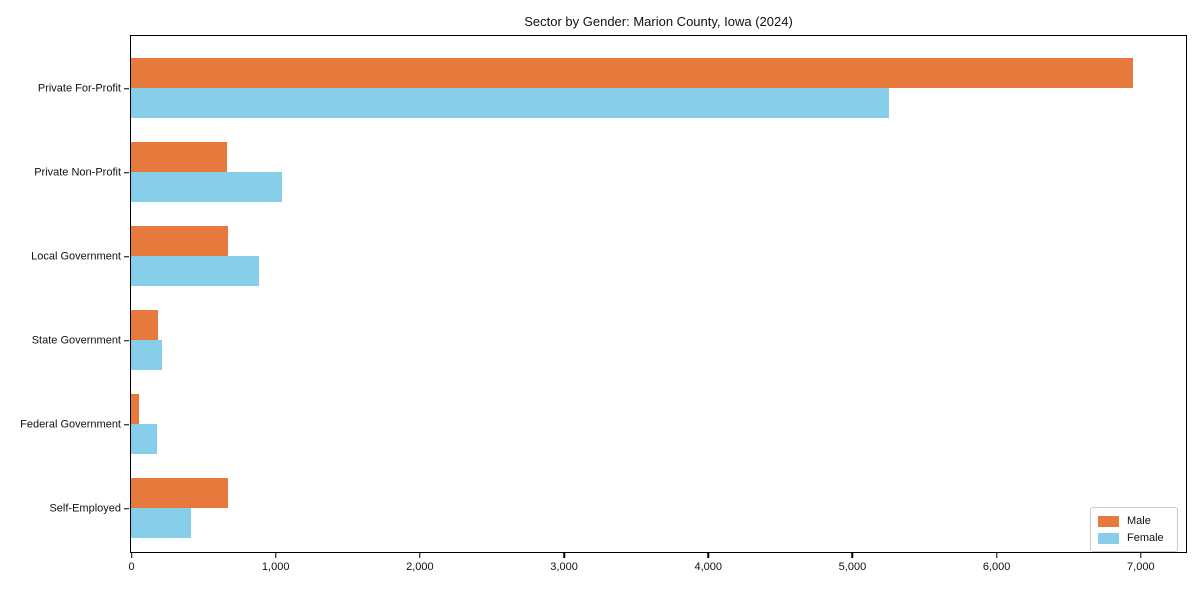 The width and height of the screenshot is (1200, 600). I want to click on legend-label: Male, so click(1139, 521).